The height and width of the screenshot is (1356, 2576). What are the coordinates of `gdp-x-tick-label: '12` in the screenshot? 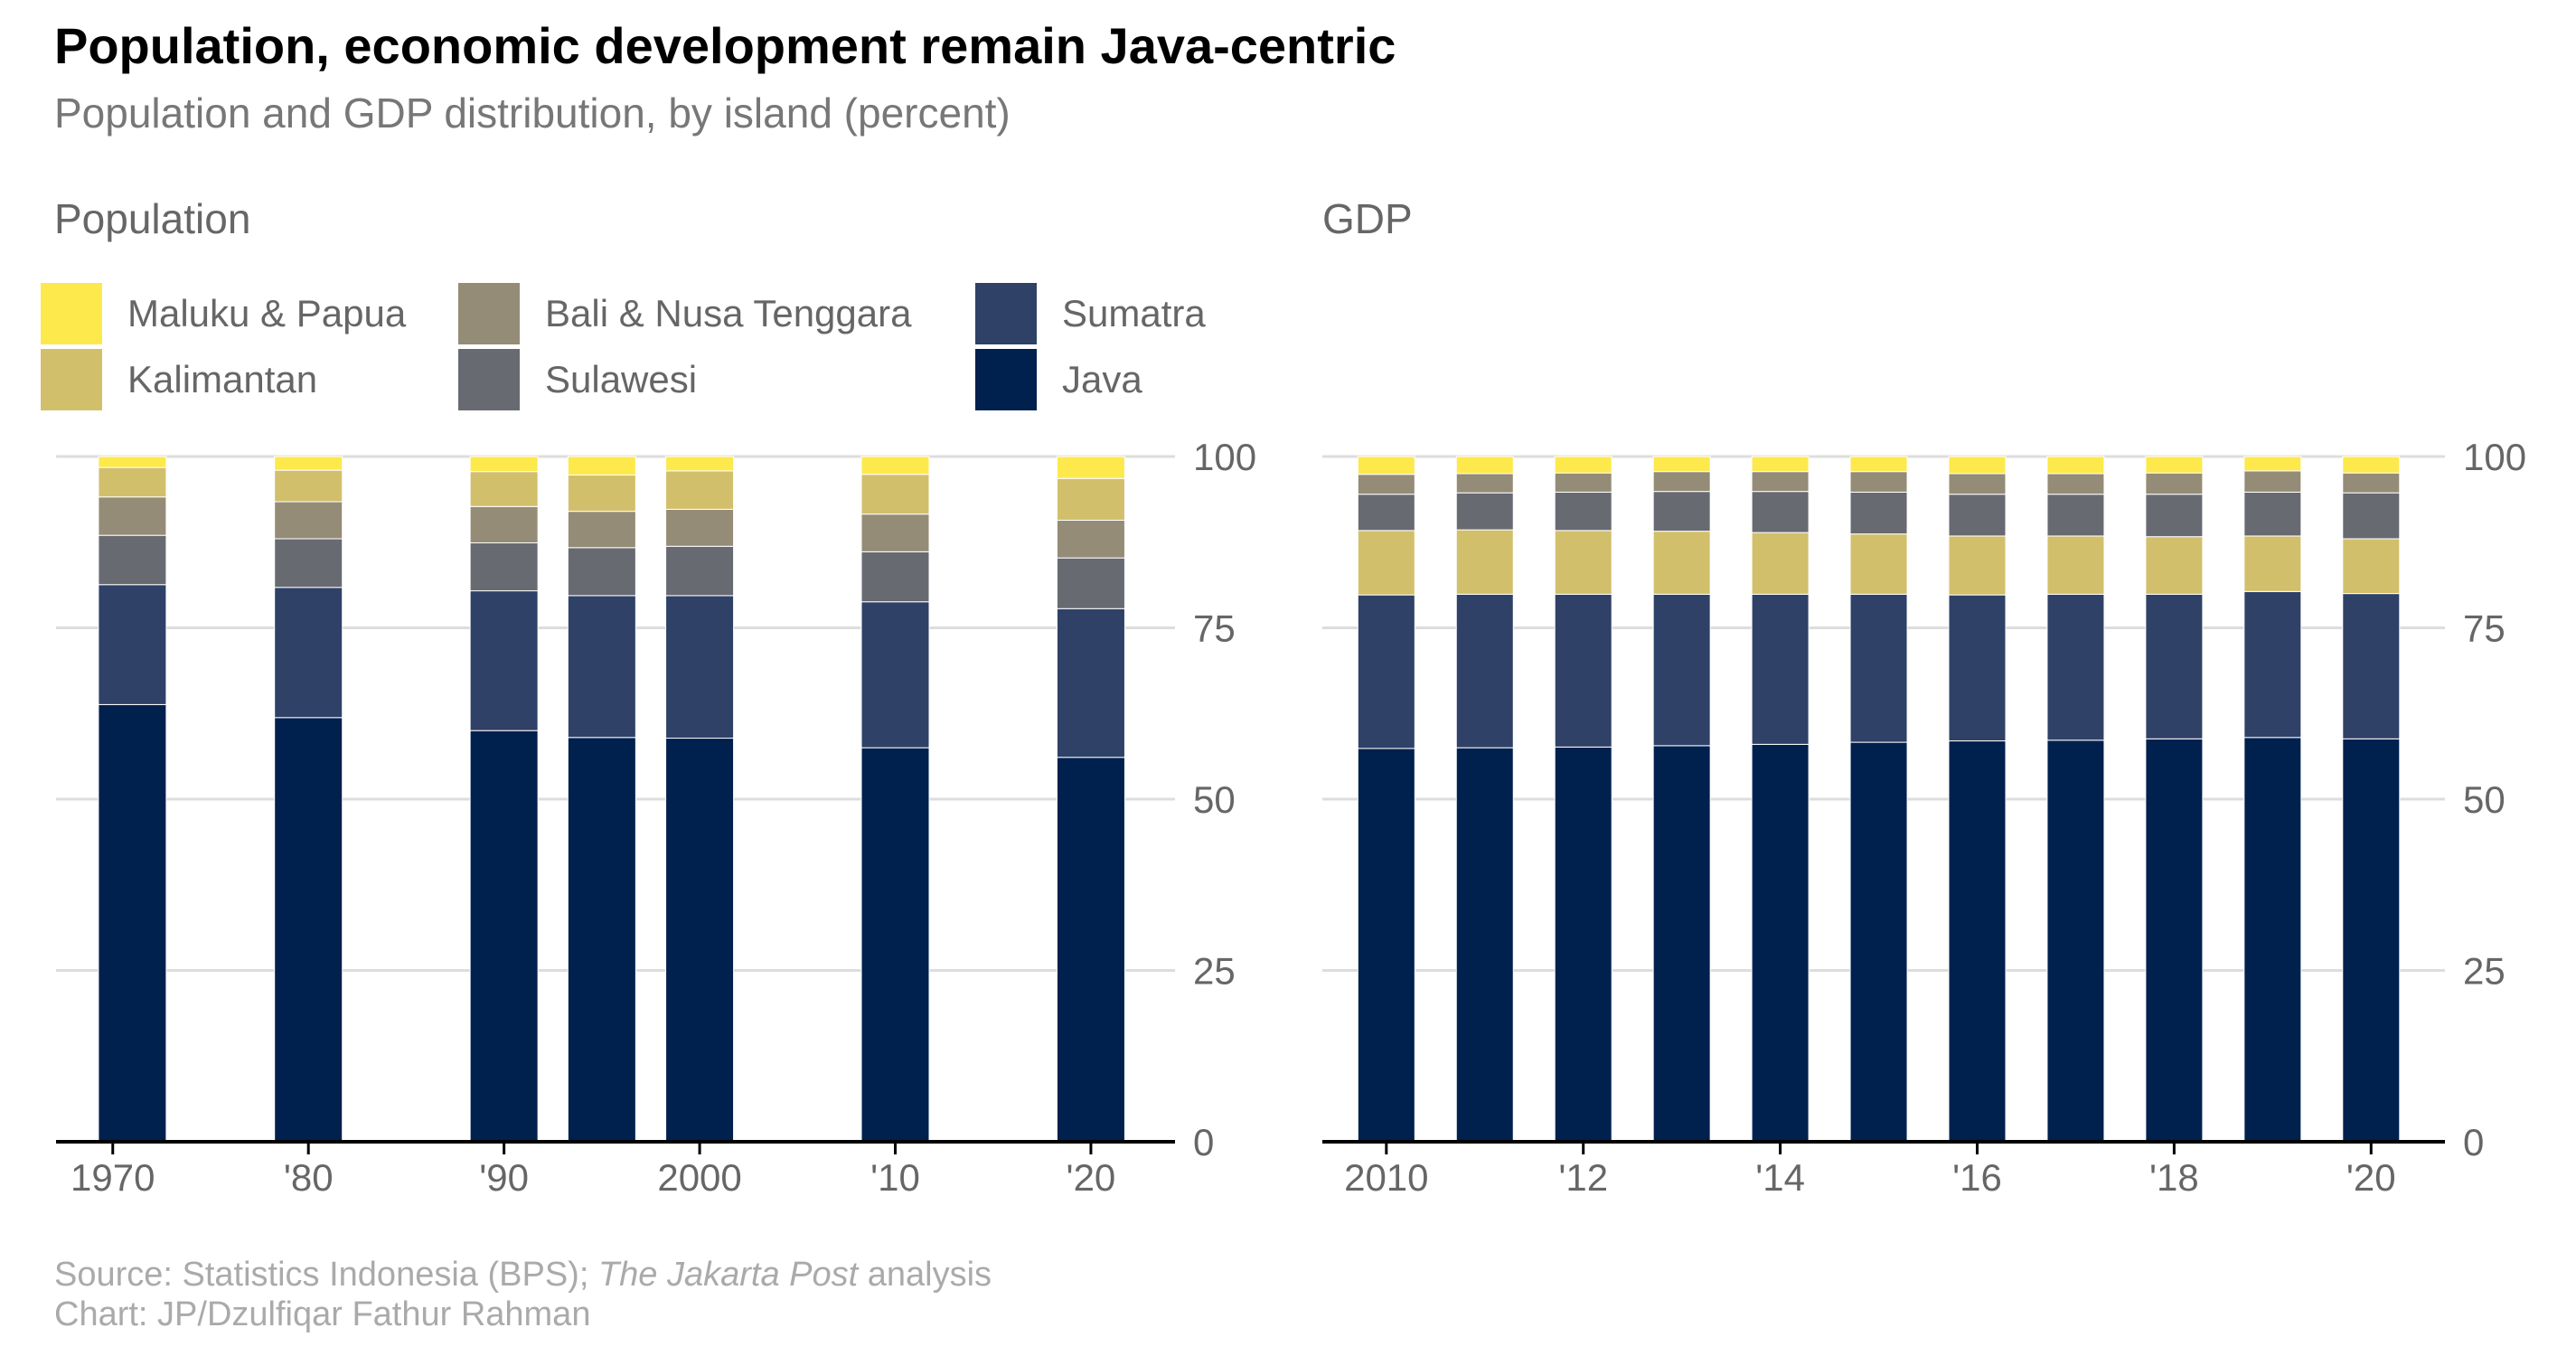 It's located at (1583, 1177).